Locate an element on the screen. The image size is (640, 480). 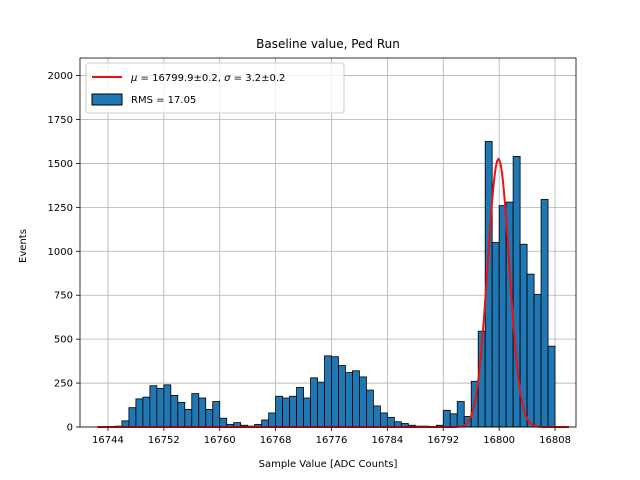
x-tick-label: 16784 is located at coordinates (387, 440).